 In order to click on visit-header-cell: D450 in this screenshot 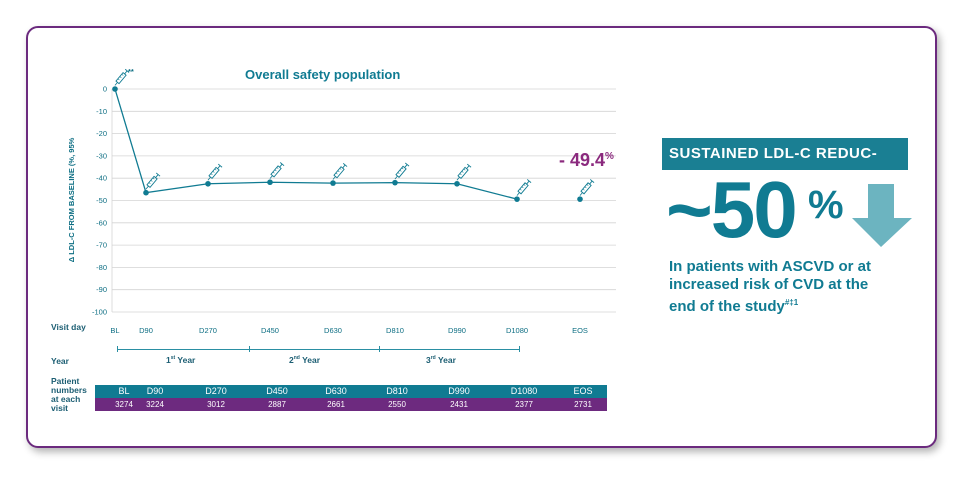, I will do `click(277, 391)`.